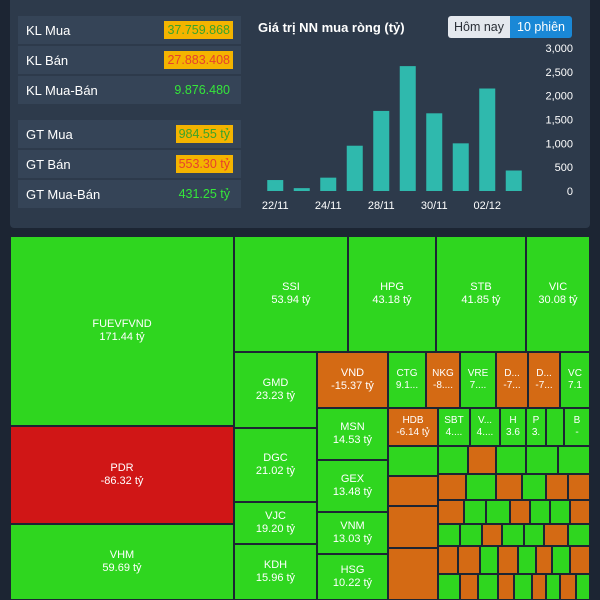 This screenshot has height=600, width=600. I want to click on treemap-tile-hsg: HSG 10.22 tỷ, so click(352, 577).